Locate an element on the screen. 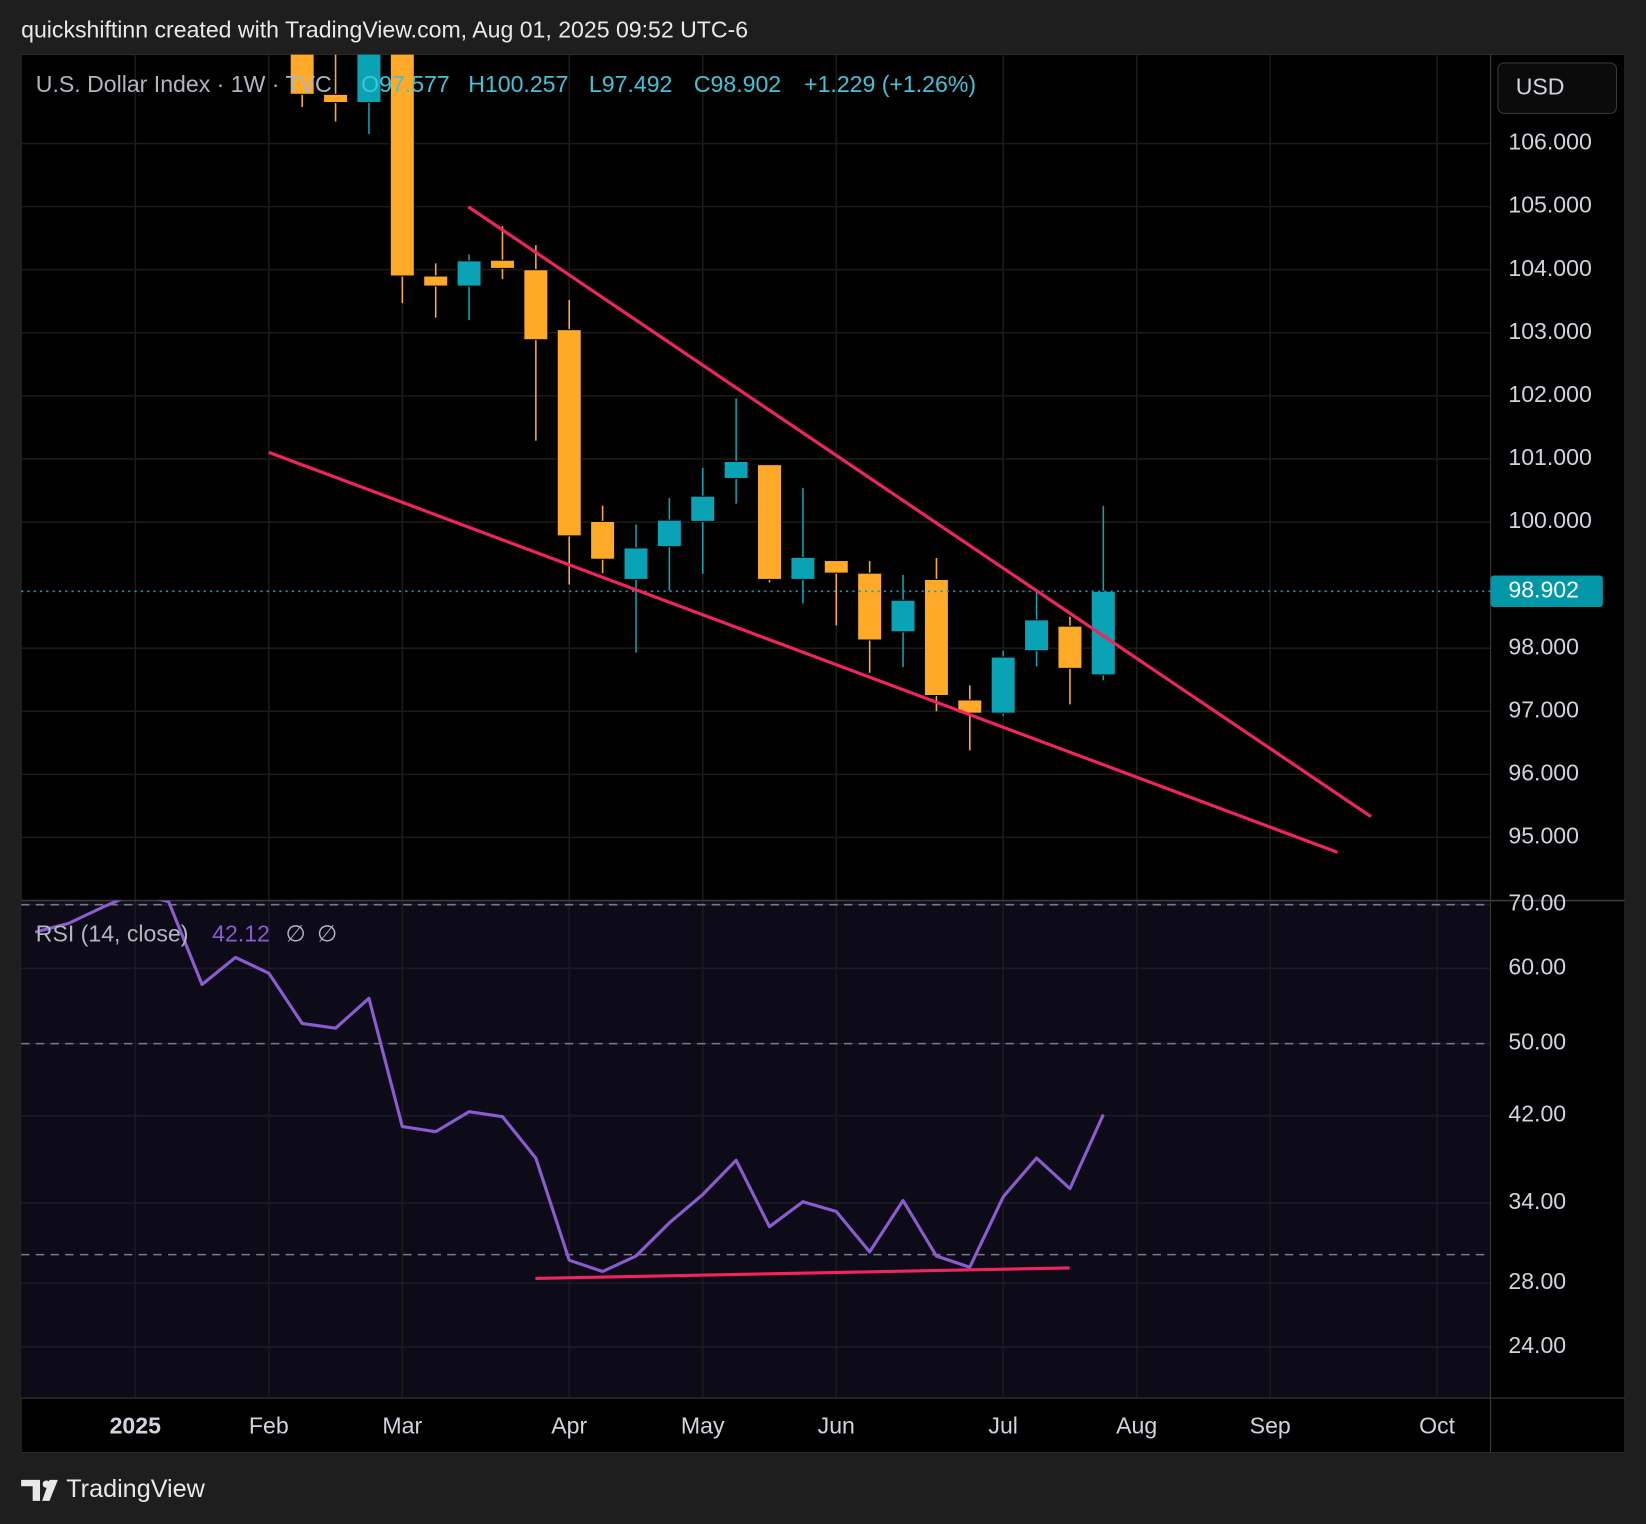 This screenshot has width=1646, height=1524. y-tick-label: 101.000 is located at coordinates (1549, 457).